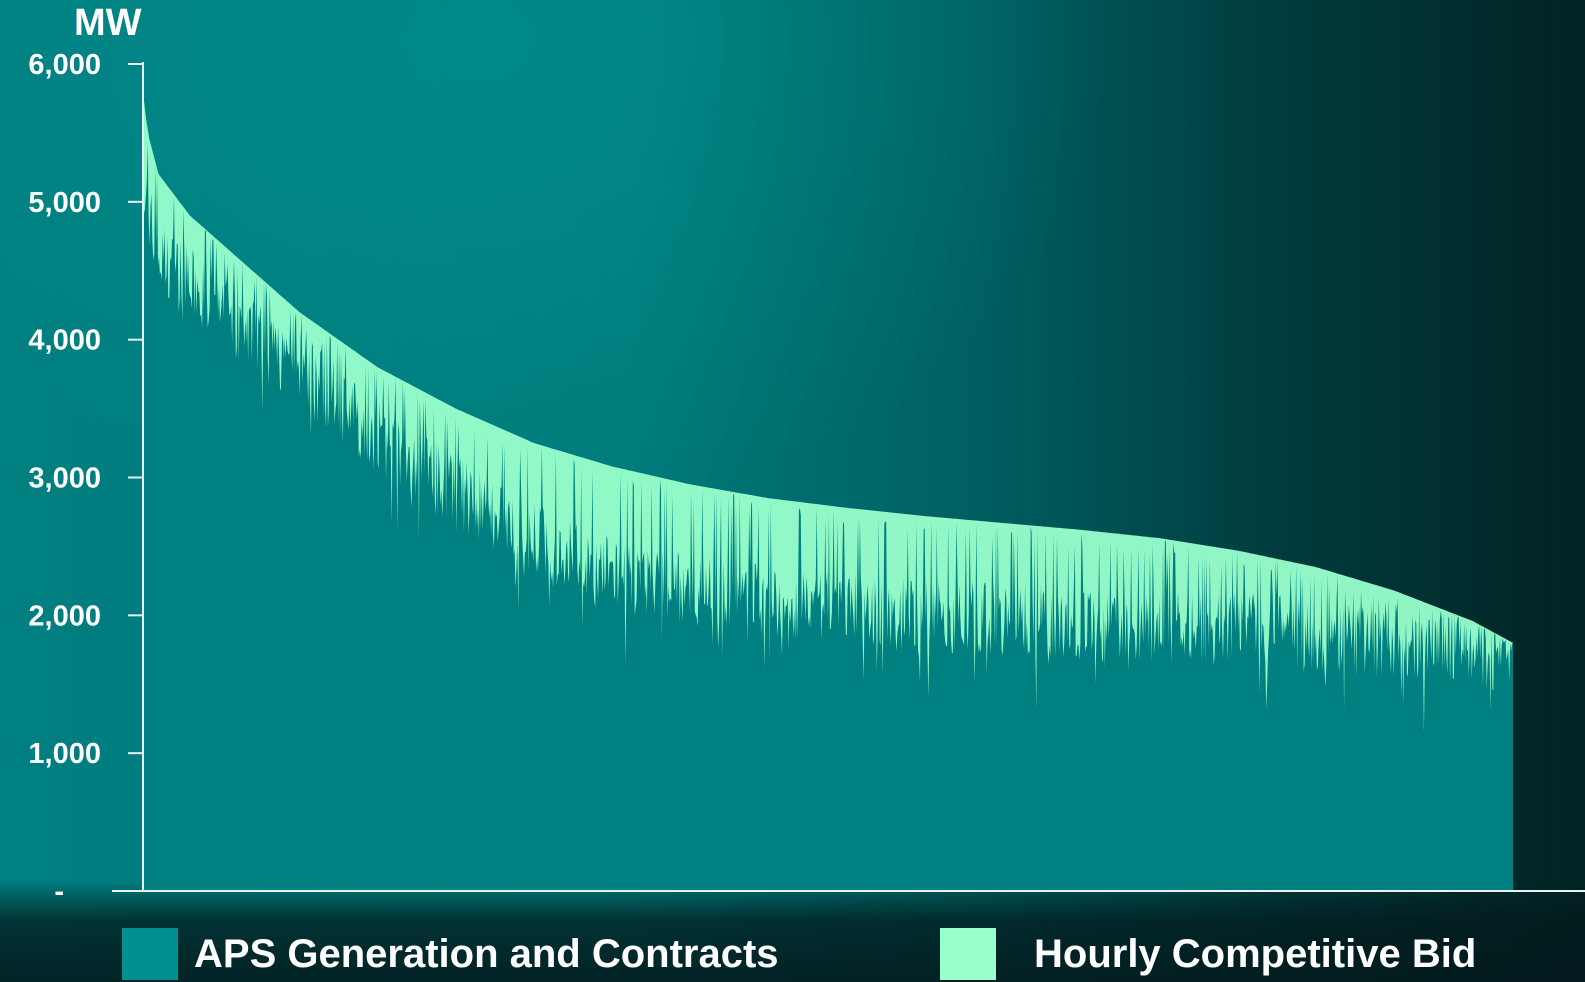 The height and width of the screenshot is (982, 1585). Describe the element at coordinates (150, 954) in the screenshot. I see `legend-swatch-aps` at that location.